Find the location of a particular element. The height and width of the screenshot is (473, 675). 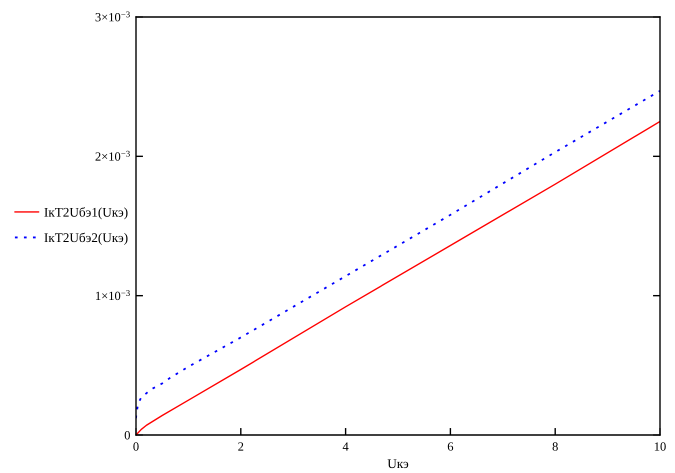

y-tick-label: 1×10$^{−3}$ is located at coordinates (113, 295).